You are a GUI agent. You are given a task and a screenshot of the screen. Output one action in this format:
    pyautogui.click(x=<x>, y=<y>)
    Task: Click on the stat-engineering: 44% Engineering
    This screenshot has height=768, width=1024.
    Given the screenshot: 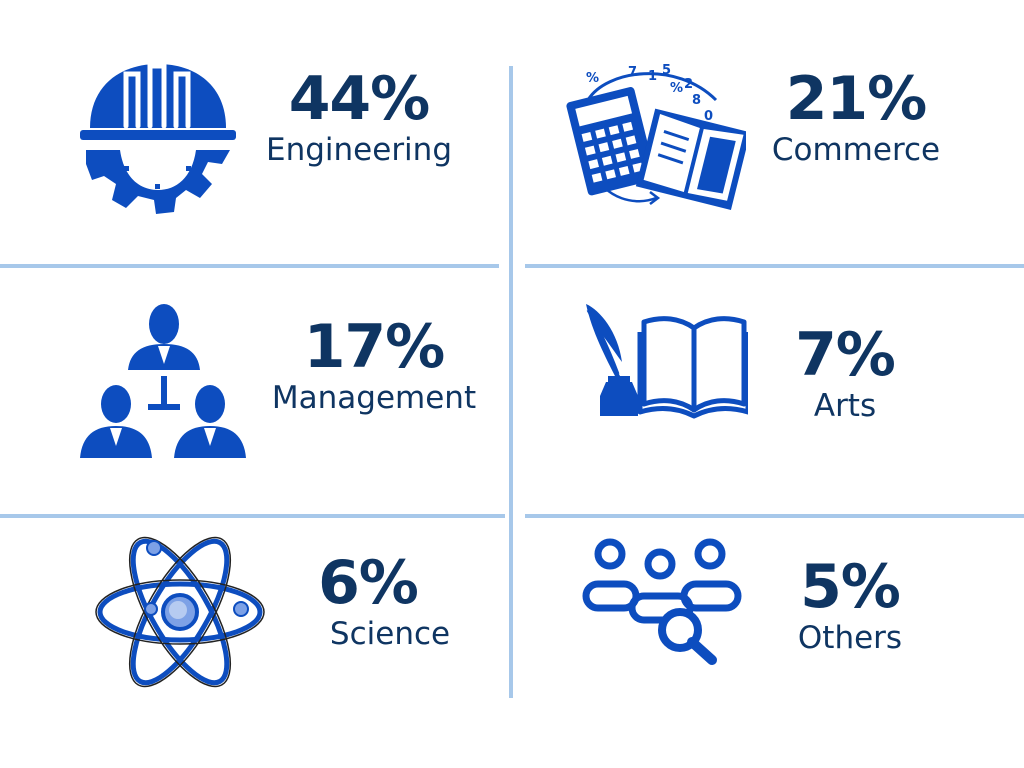 What is the action you would take?
    pyautogui.click(x=359, y=119)
    